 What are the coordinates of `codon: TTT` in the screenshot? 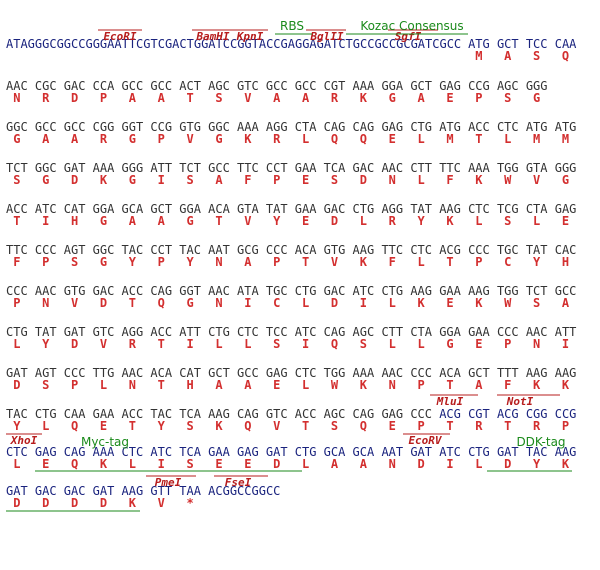 It's located at (508, 373).